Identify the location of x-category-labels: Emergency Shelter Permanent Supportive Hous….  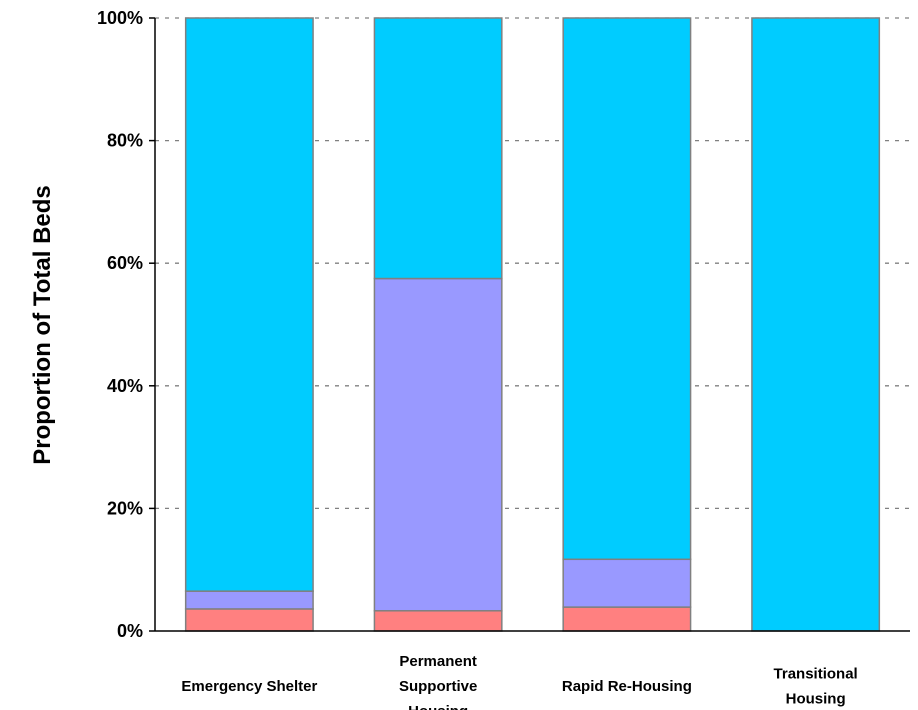
(519, 681).